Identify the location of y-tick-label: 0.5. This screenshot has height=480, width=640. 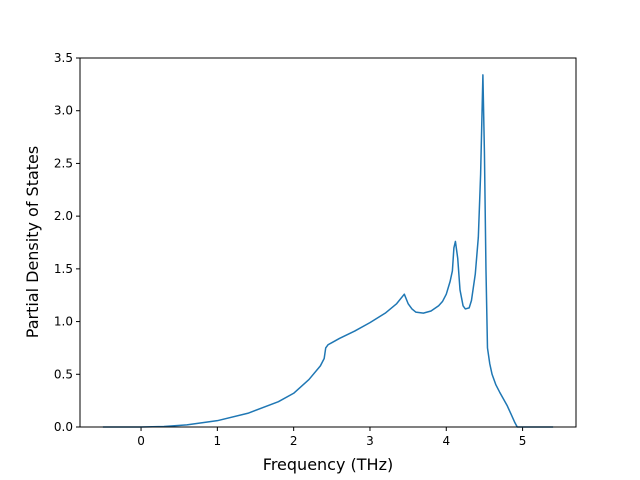
(63, 374).